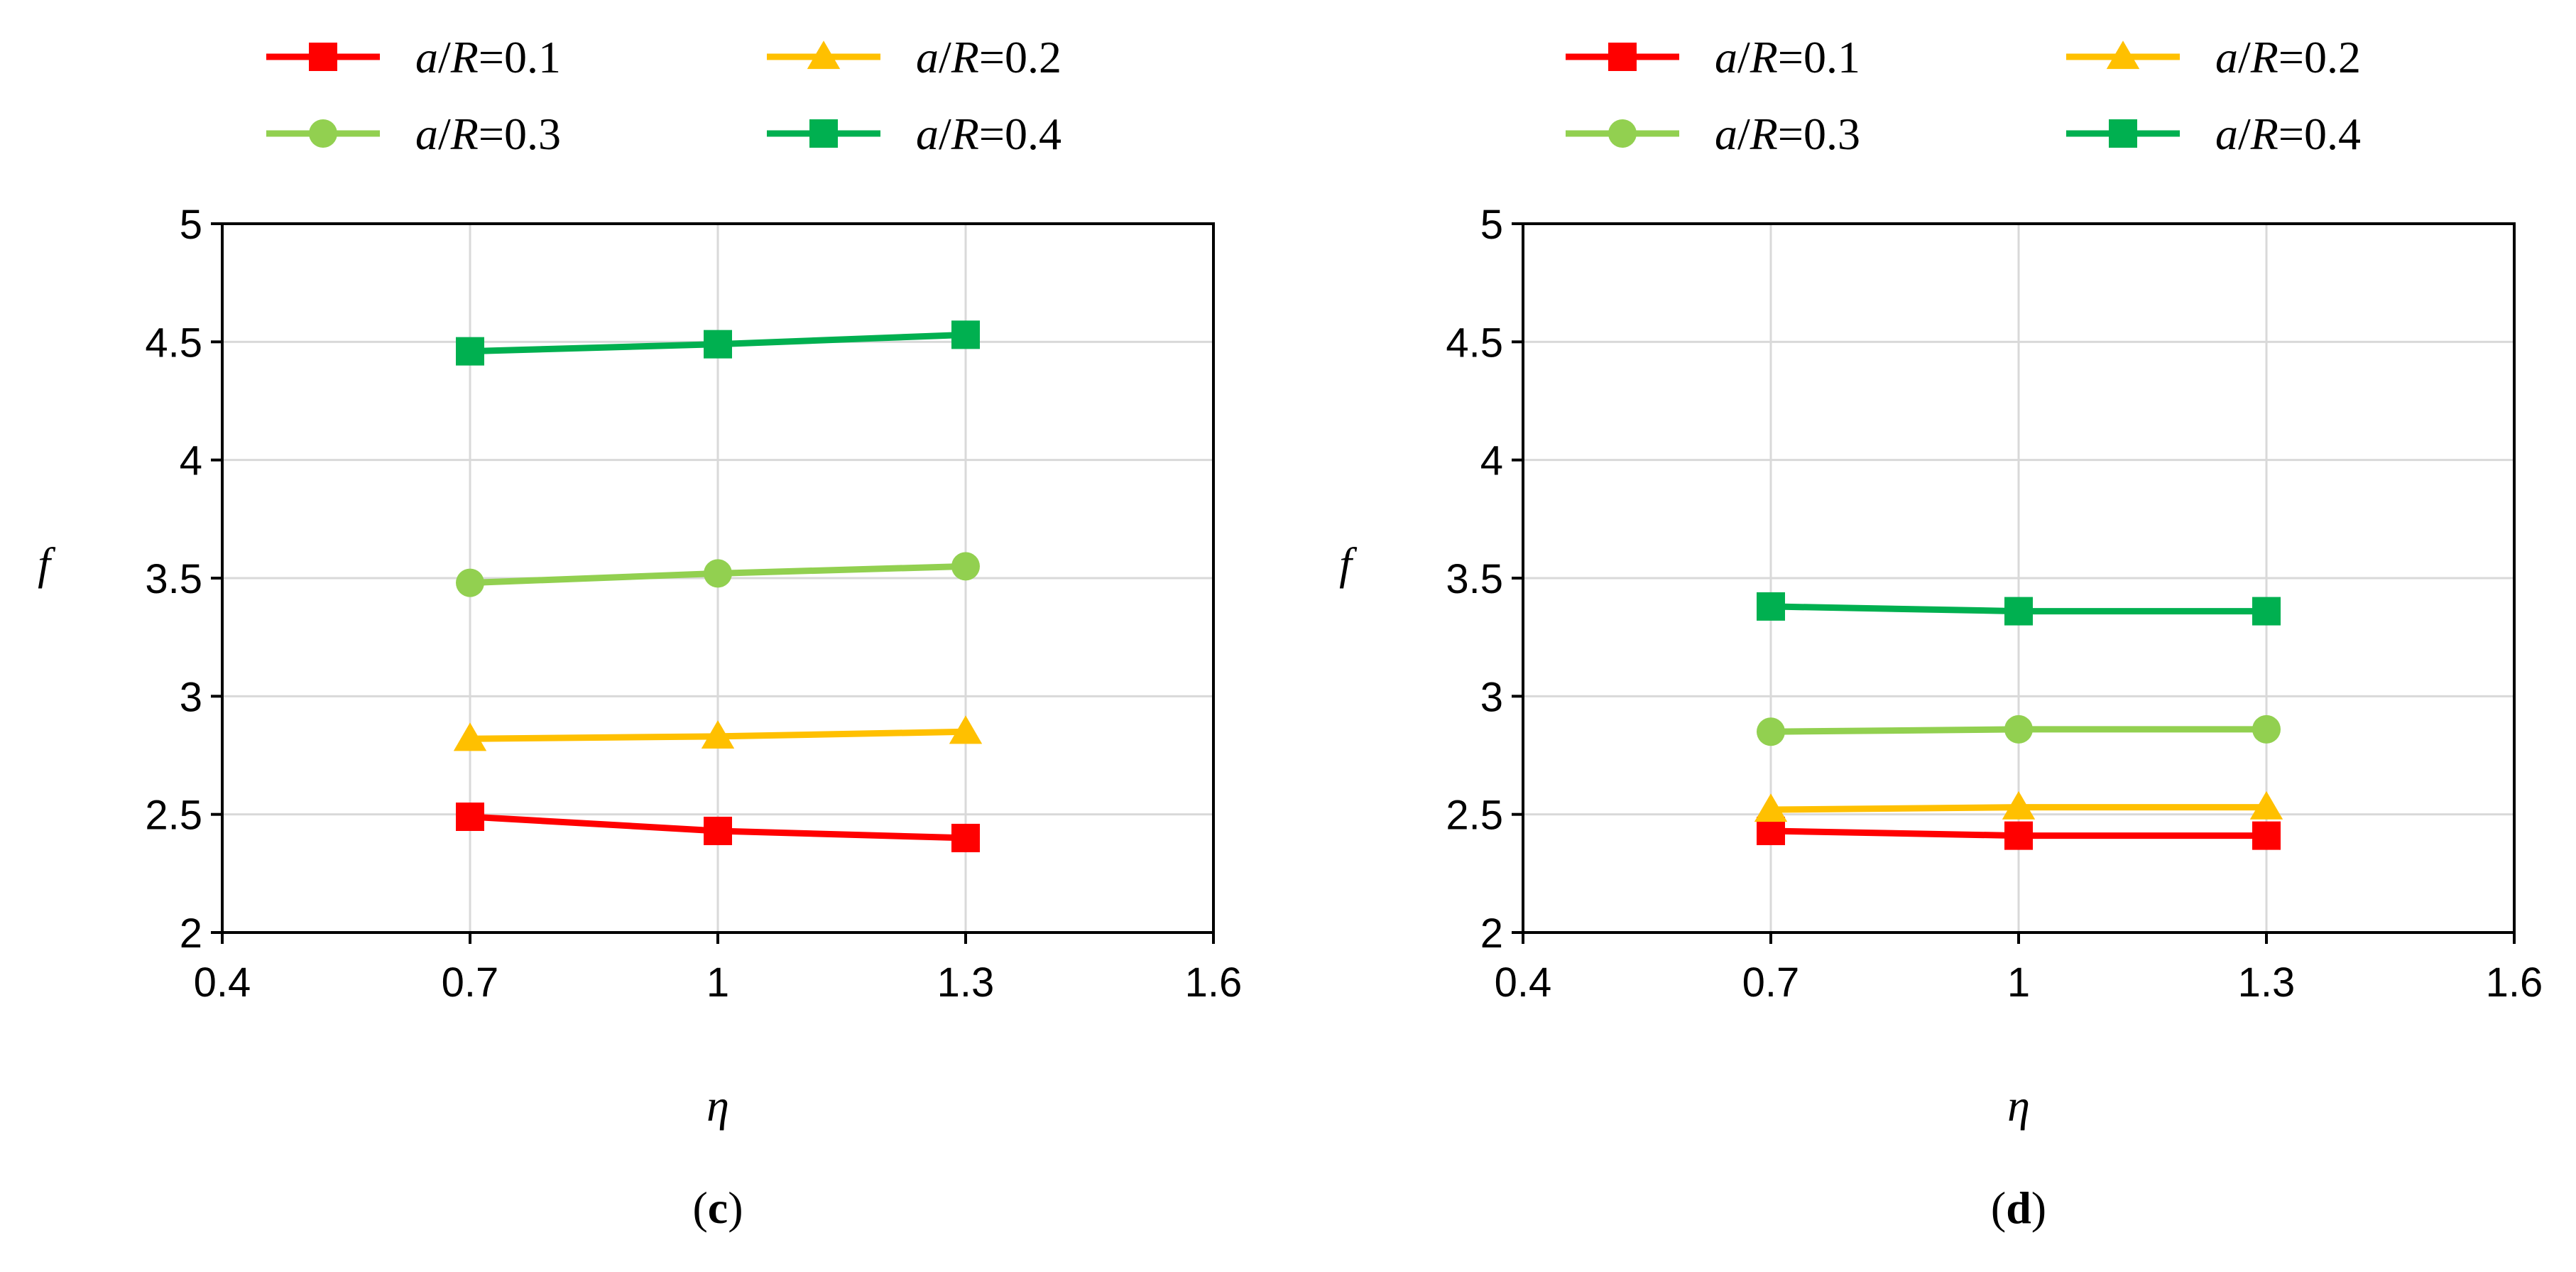 The image size is (2576, 1272). I want to click on panel-label: (c), so click(717, 1208).